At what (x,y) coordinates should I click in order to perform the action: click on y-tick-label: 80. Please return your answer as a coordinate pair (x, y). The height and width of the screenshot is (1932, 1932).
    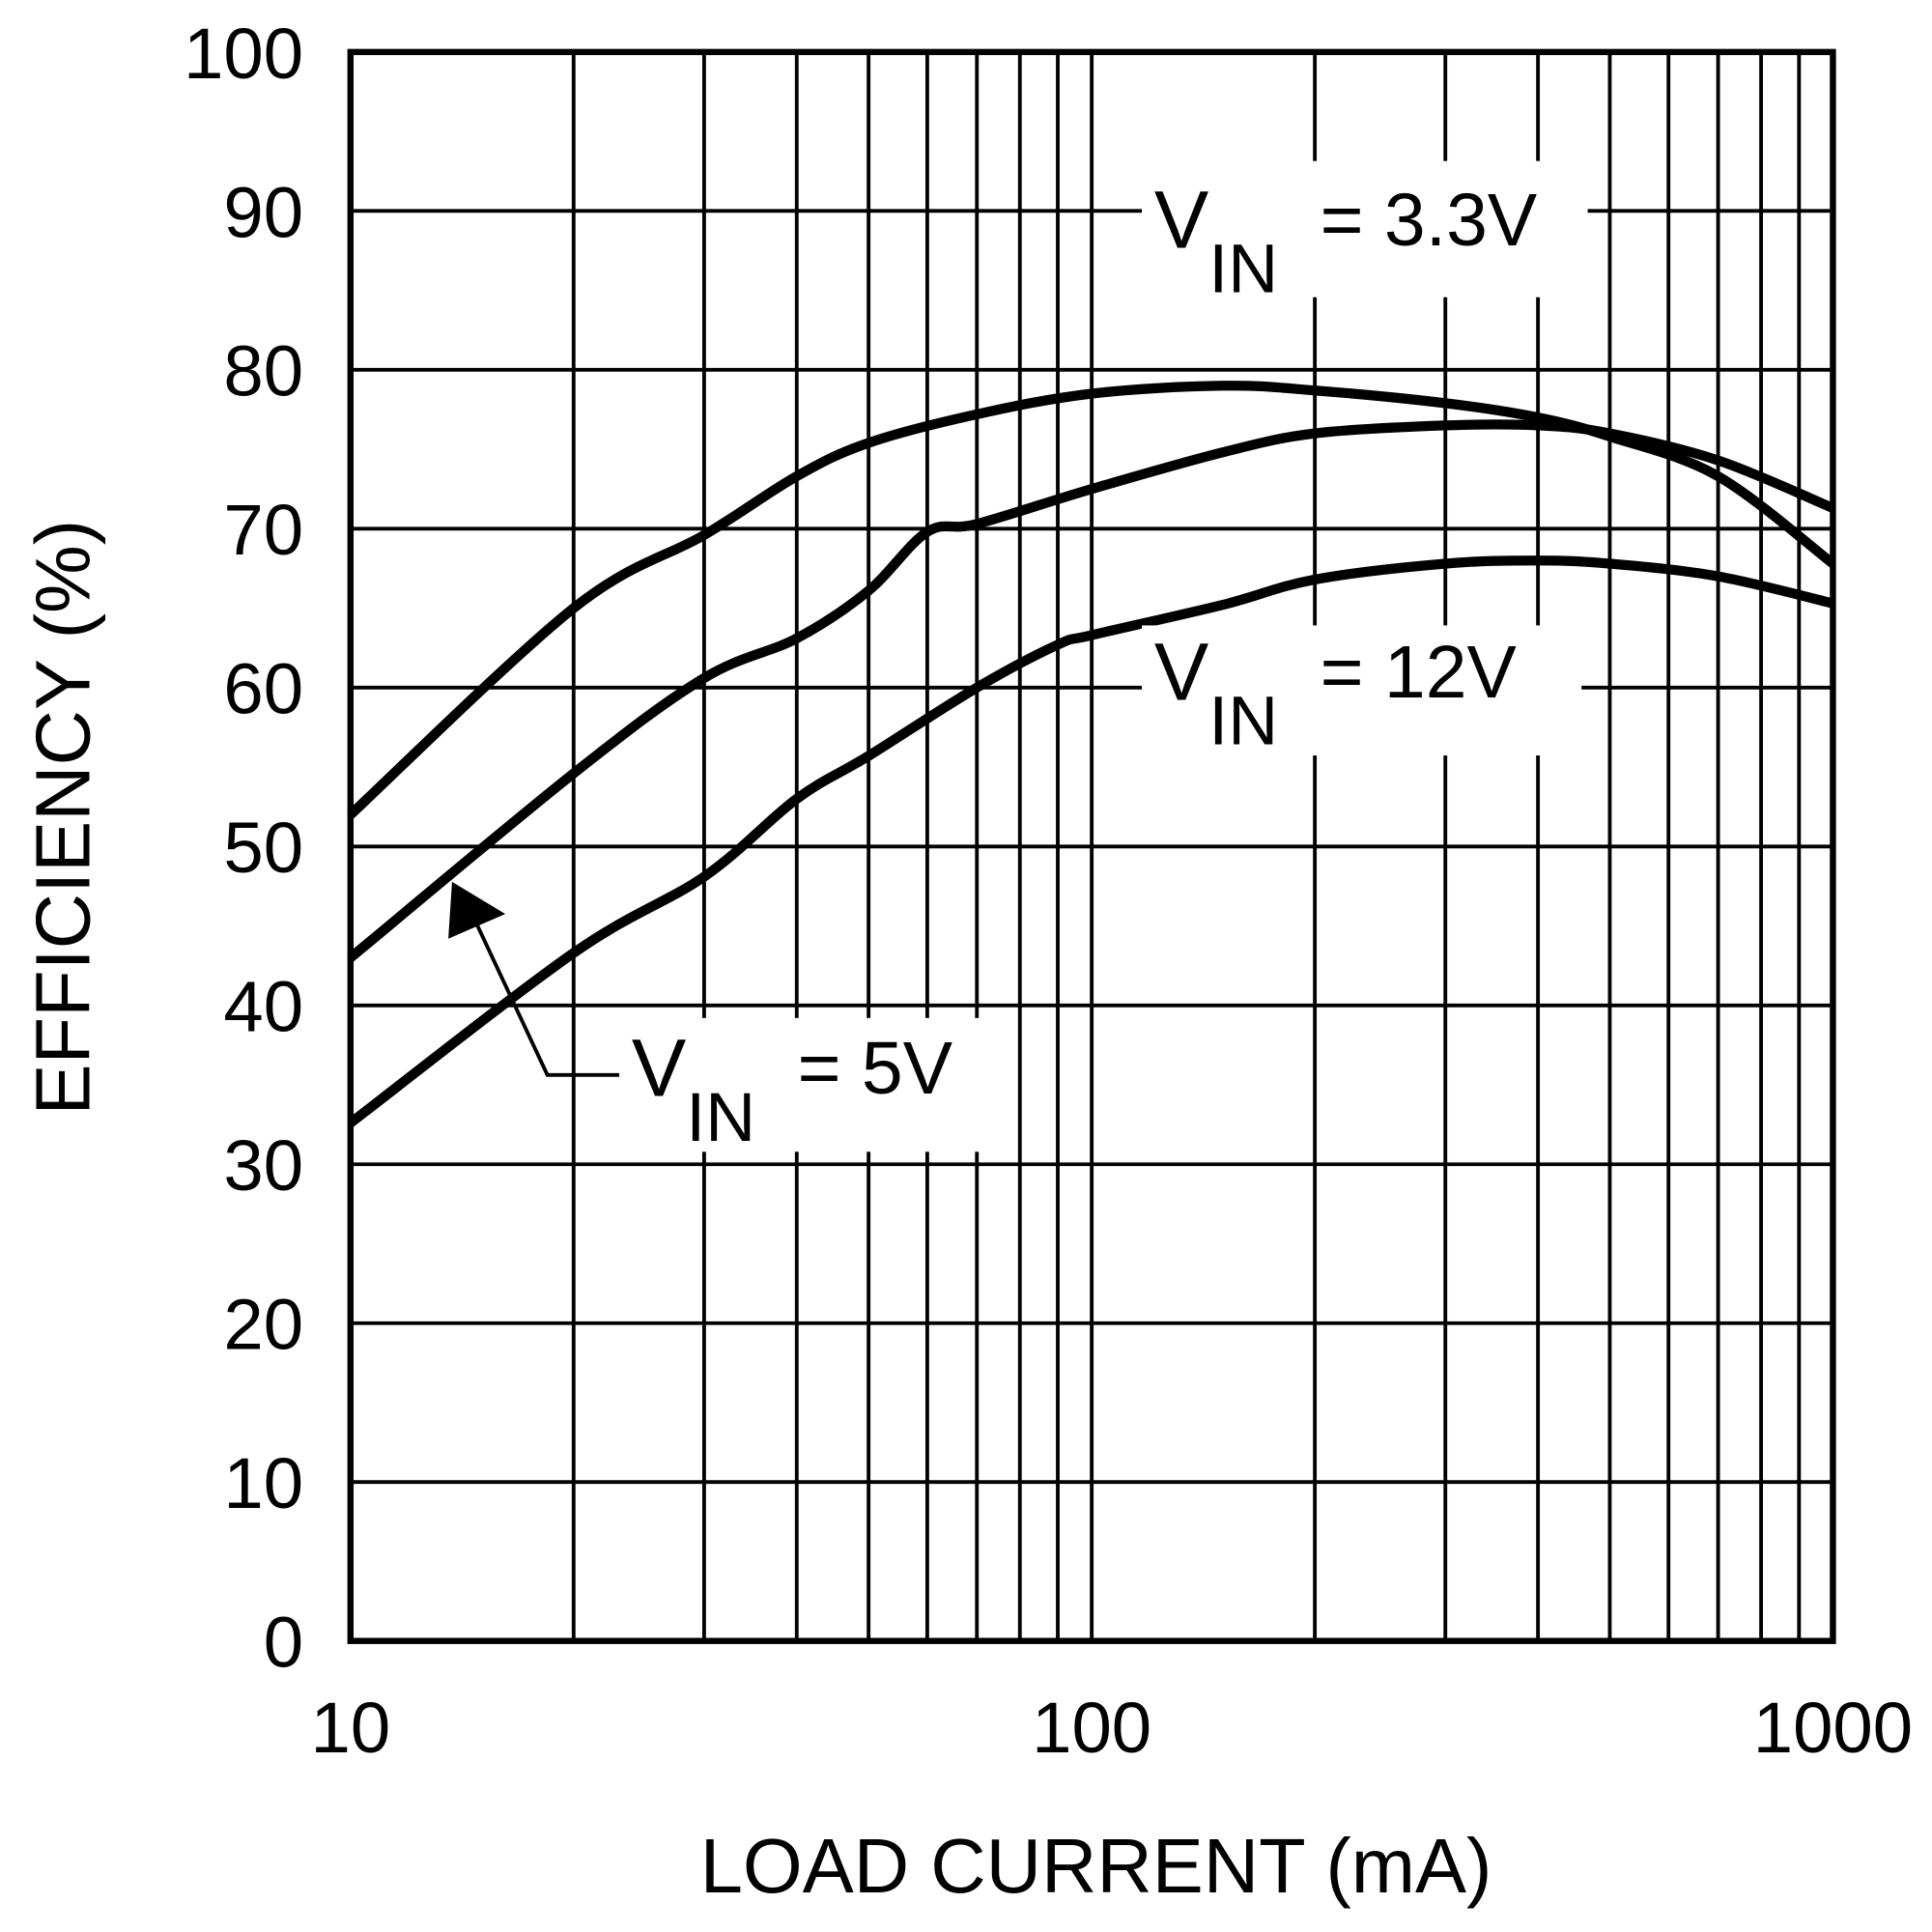
    Looking at the image, I should click on (263, 371).